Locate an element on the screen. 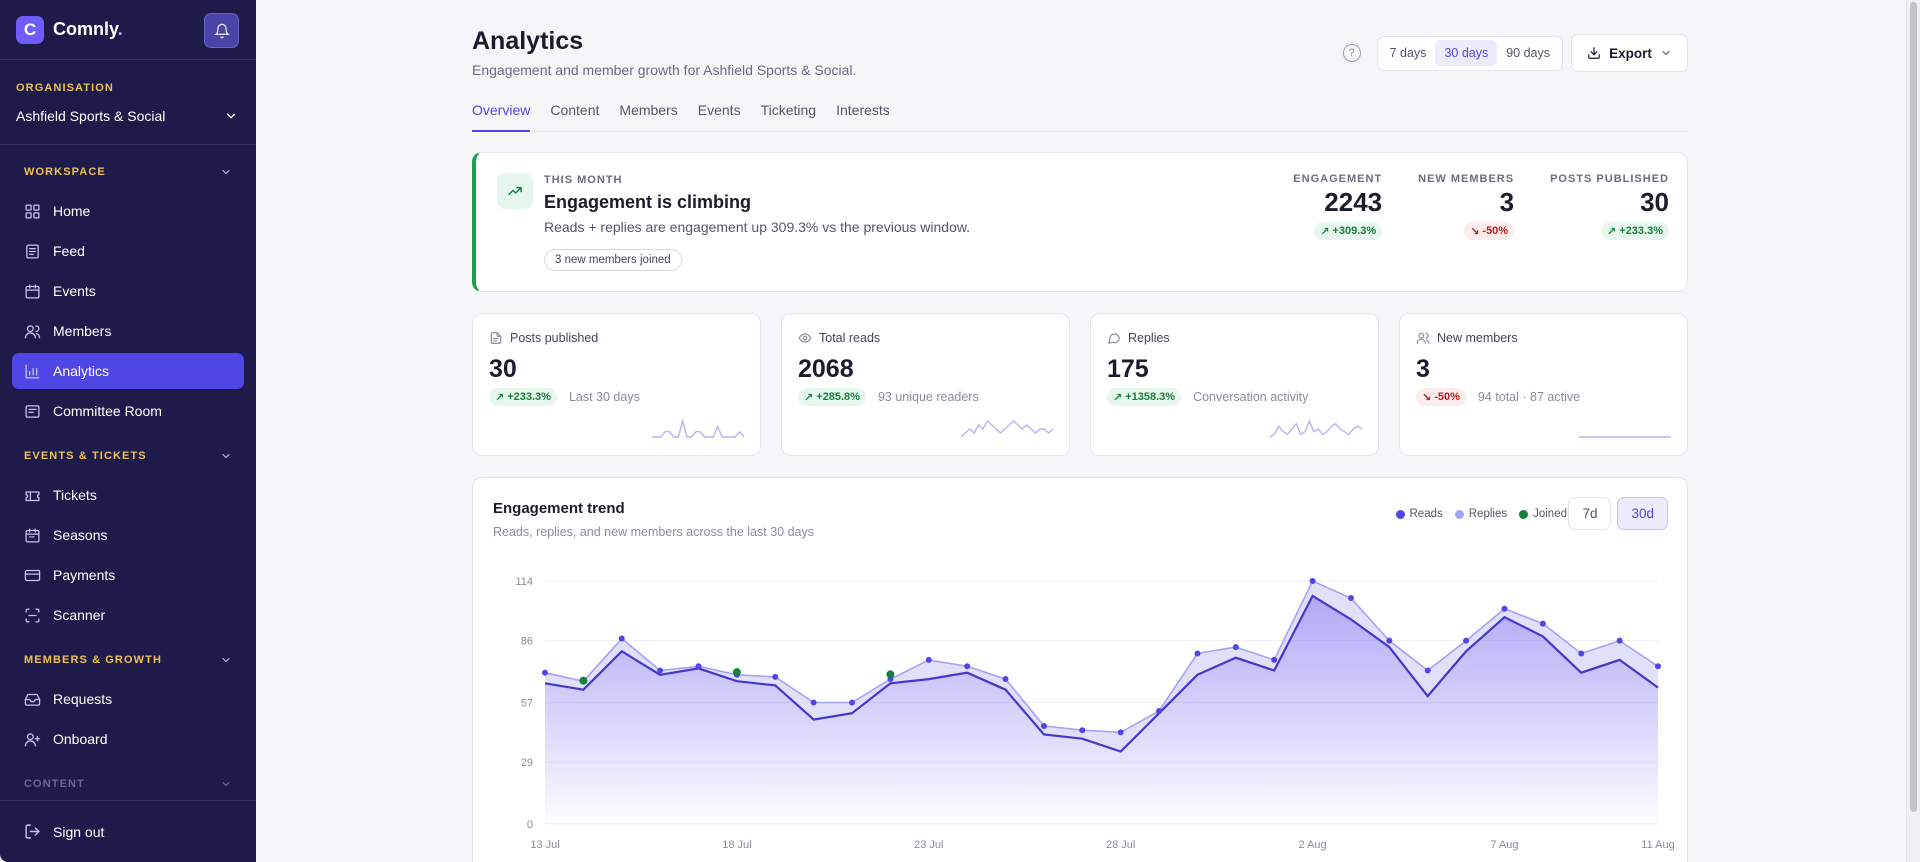 Image resolution: width=1920 pixels, height=862 pixels. hero-title: Engagement is climbing is located at coordinates (648, 202).